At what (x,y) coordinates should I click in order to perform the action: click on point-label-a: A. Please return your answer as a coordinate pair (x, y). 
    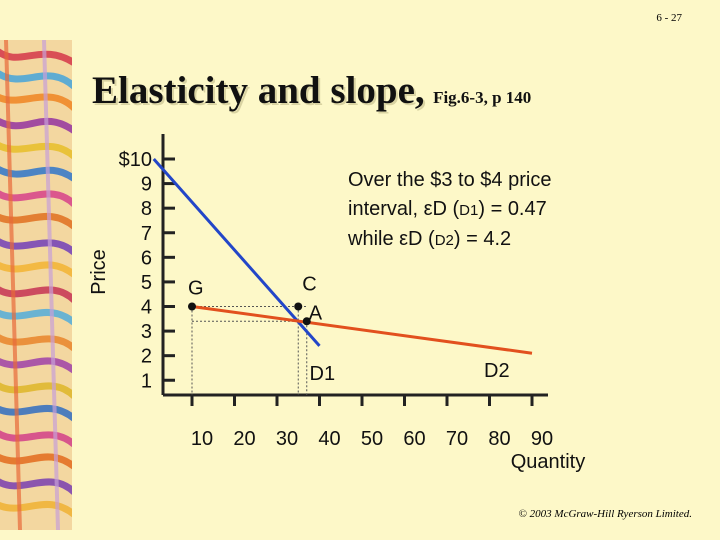
    Looking at the image, I should click on (316, 313).